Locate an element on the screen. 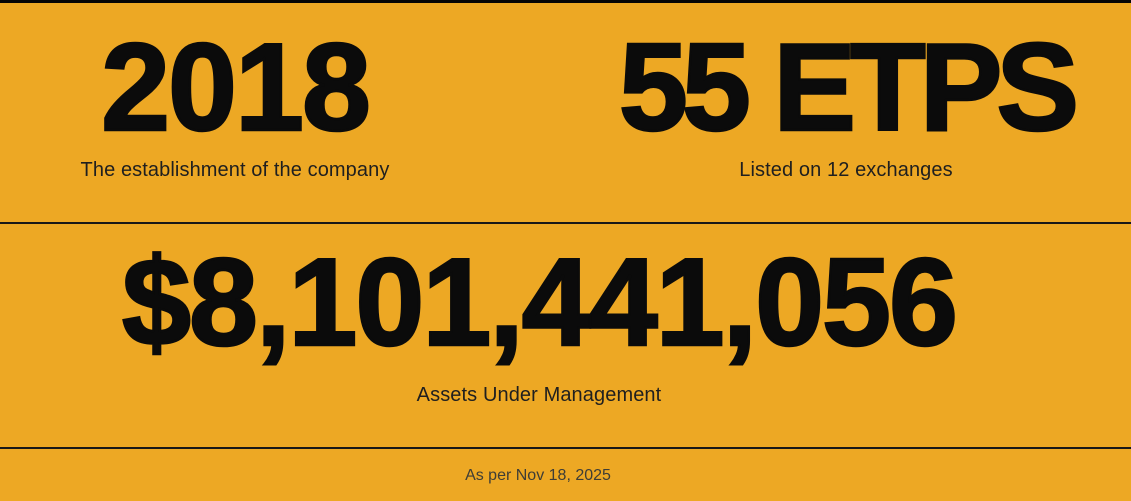  stat-value-etps-count: 55 ETPS is located at coordinates (849, 88).